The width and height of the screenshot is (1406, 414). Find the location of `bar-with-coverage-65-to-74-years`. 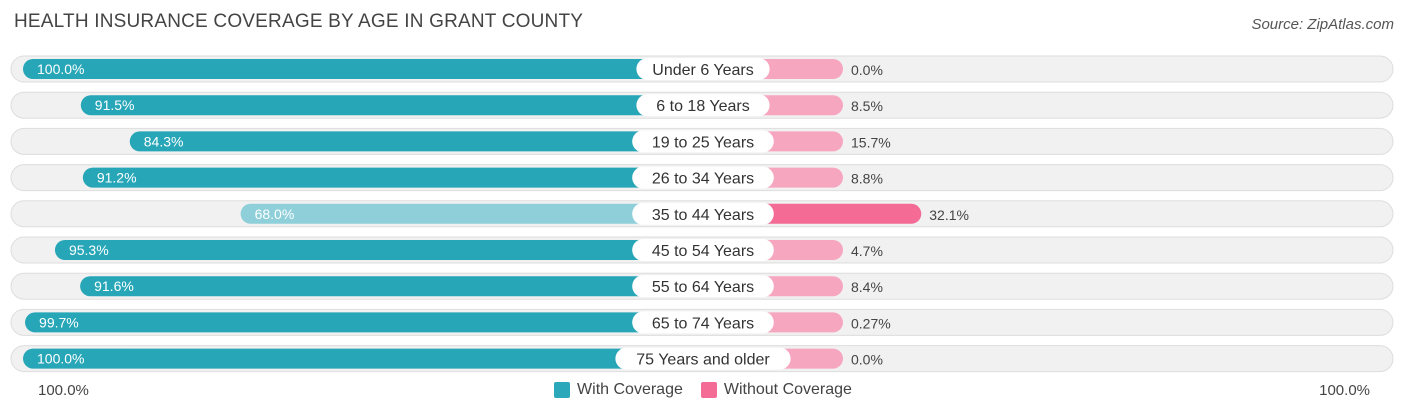

bar-with-coverage-65-to-74-years is located at coordinates (364, 322).